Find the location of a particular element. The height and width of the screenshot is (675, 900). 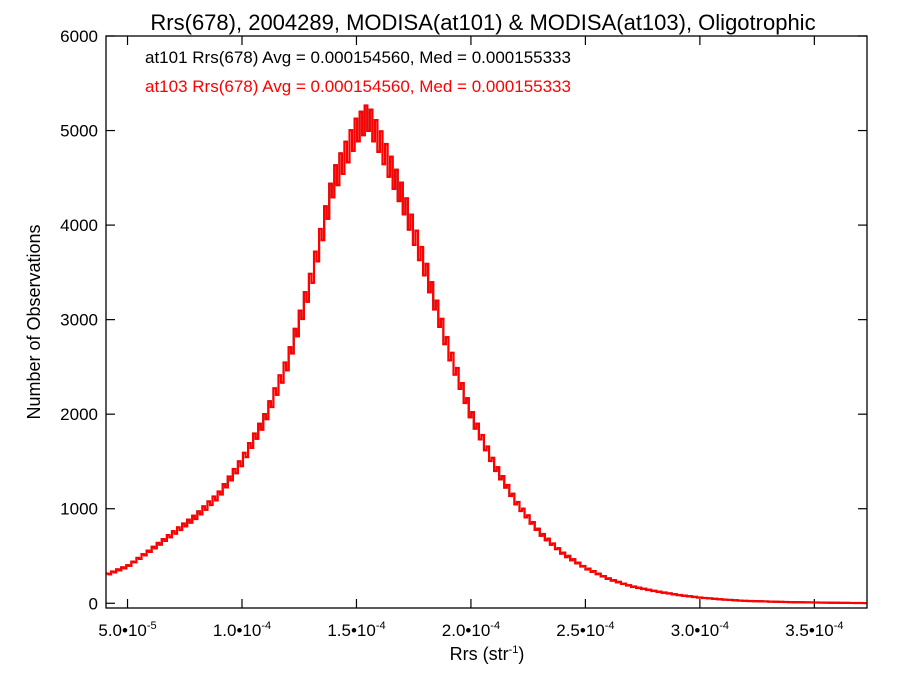

x-tick-label: 2.0•10-4 is located at coordinates (471, 630).